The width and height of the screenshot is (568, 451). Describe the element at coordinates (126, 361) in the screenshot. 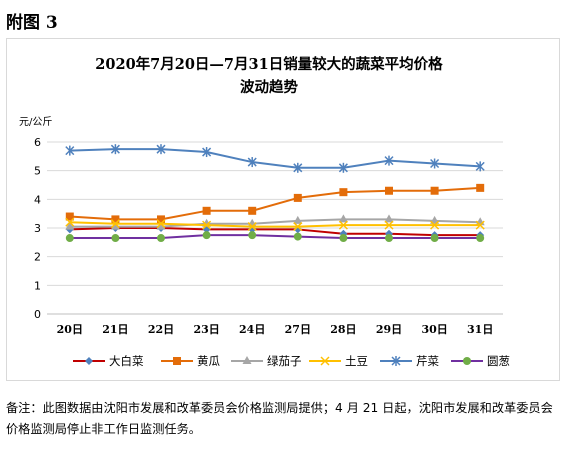

I see `legend-label: 大白菜` at that location.